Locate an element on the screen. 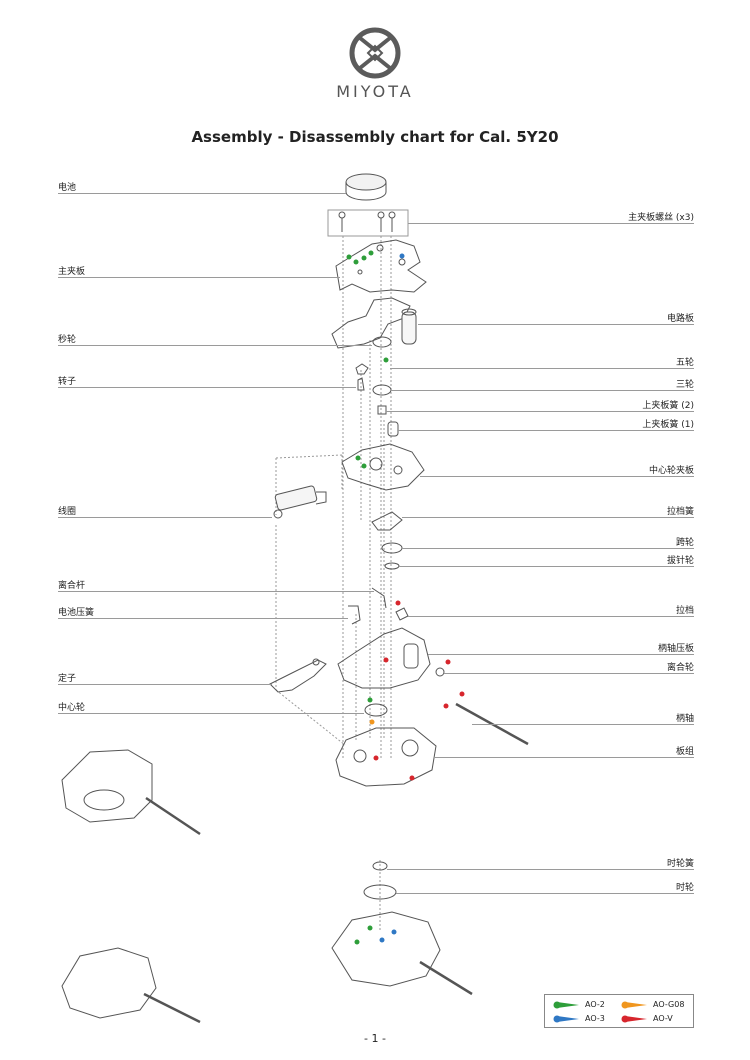 This screenshot has width=750, height=1060. legend-item: AO-G08 is located at coordinates (652, 1004).